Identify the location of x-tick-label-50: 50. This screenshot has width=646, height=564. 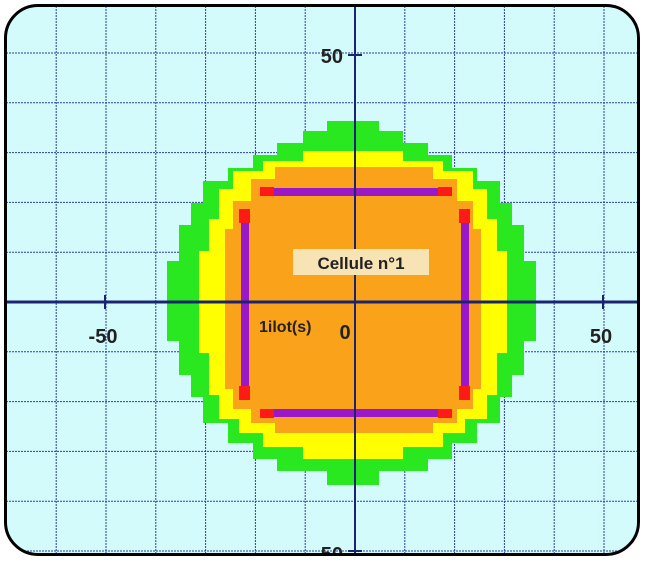
(601, 337).